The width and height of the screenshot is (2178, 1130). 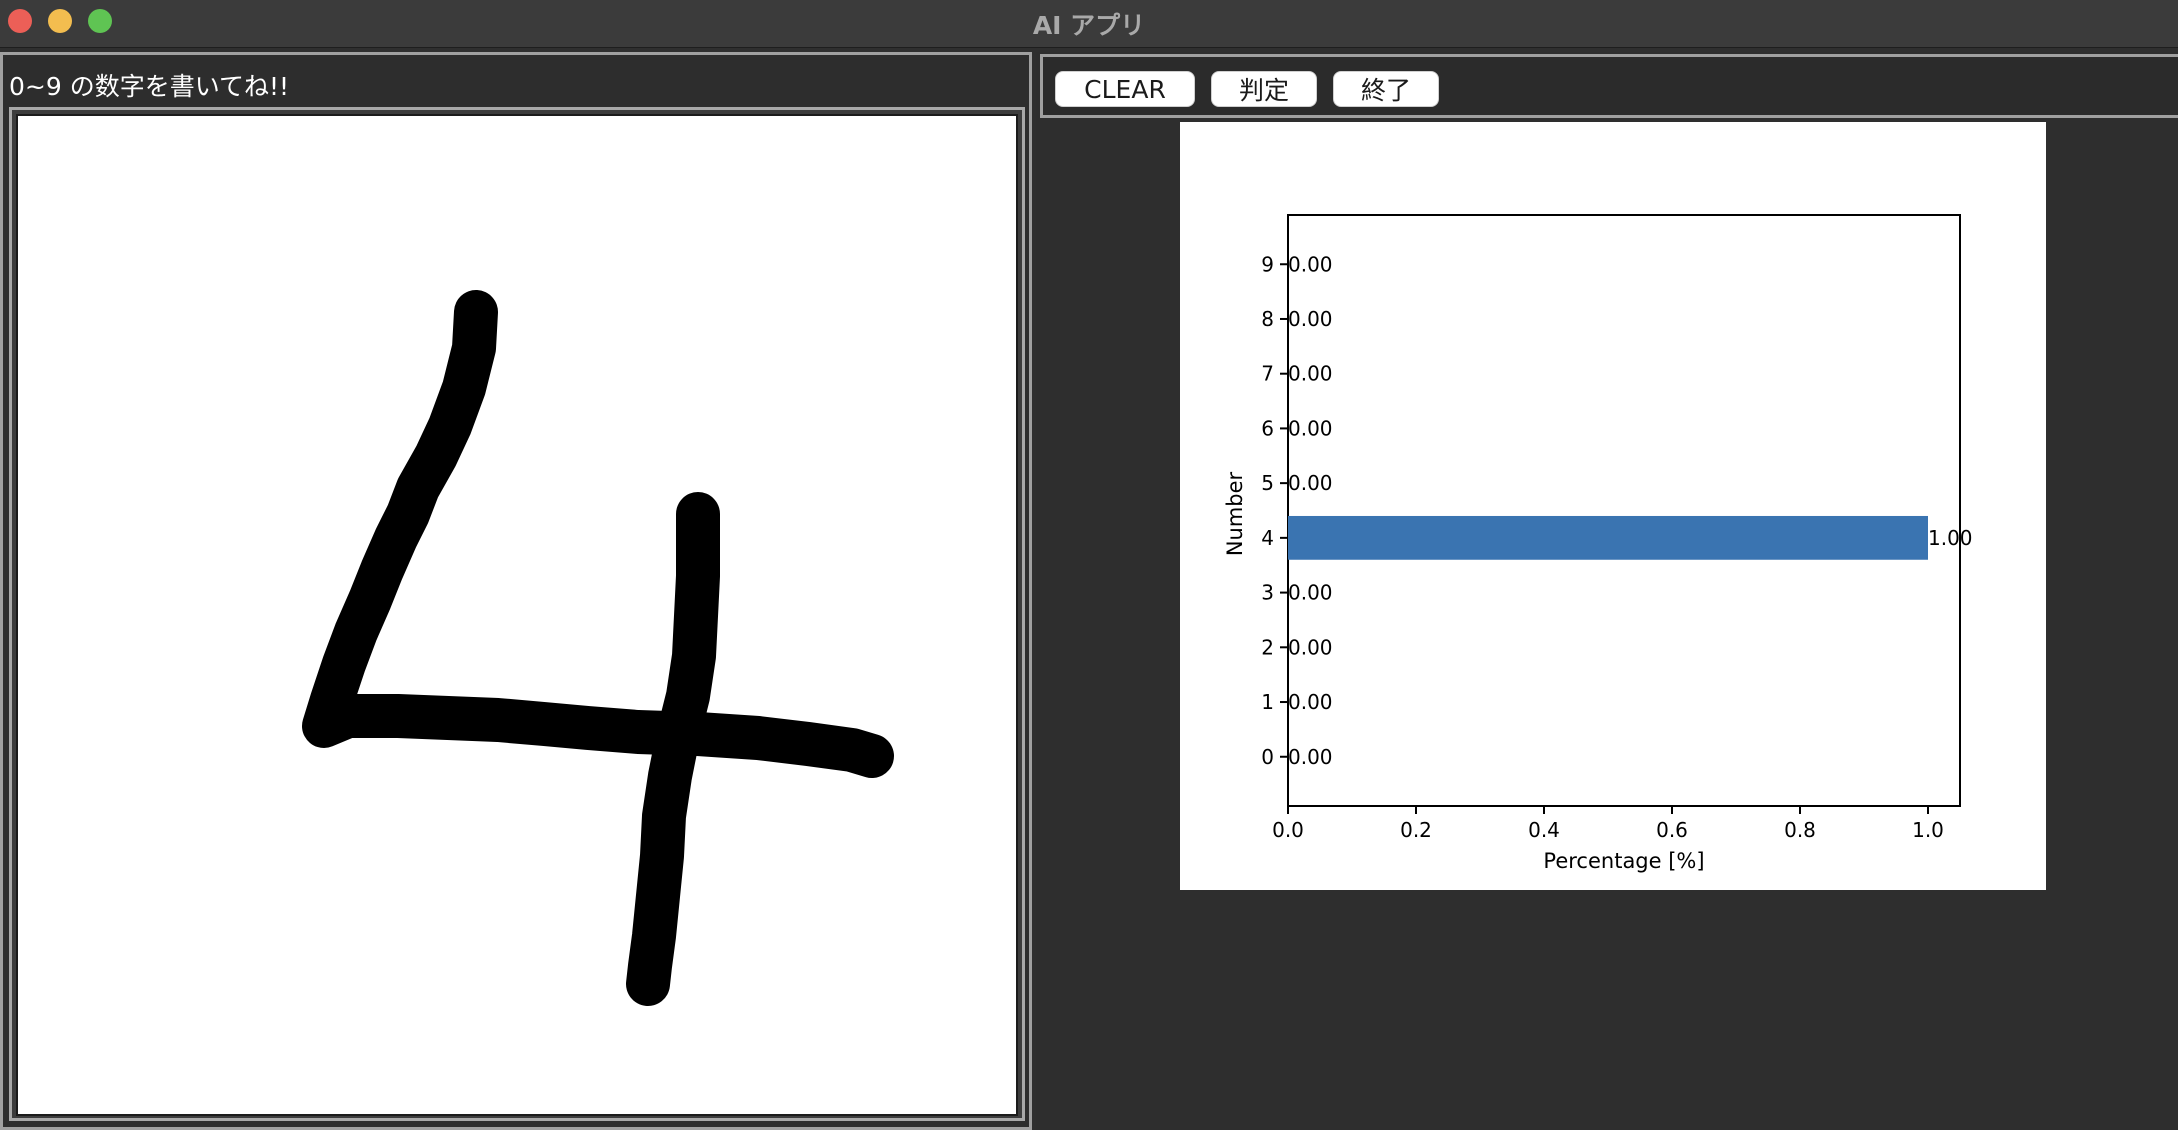 What do you see at coordinates (1623, 861) in the screenshot?
I see `x-axis-label: Percentage [%]` at bounding box center [1623, 861].